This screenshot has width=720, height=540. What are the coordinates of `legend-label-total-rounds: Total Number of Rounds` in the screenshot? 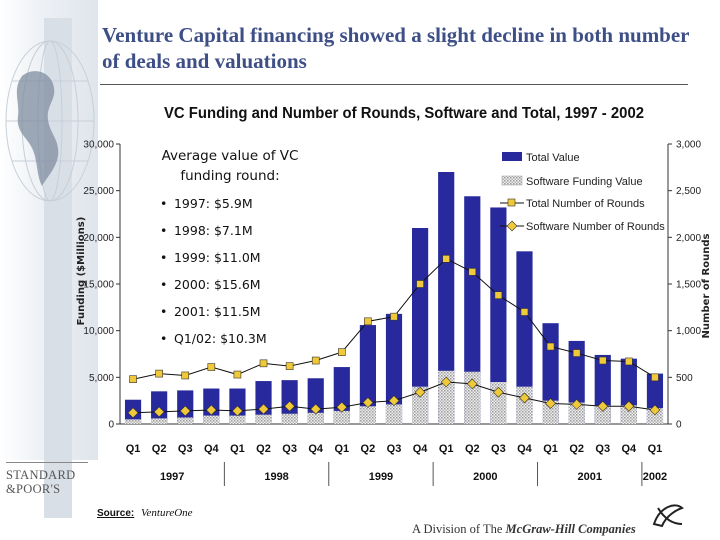 It's located at (585, 204).